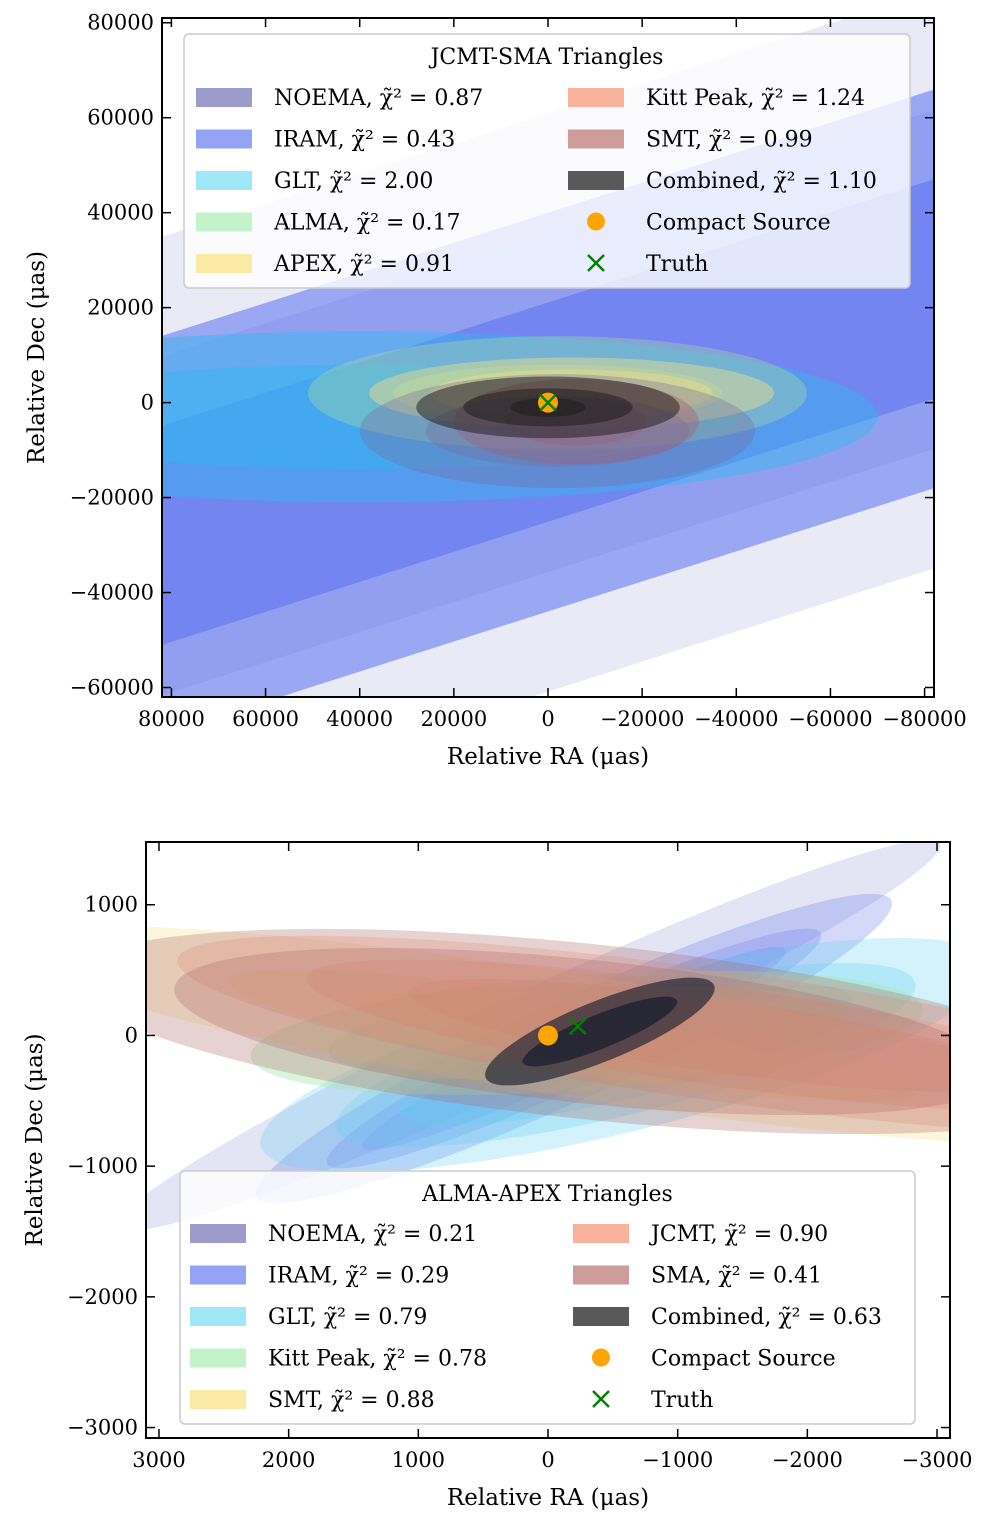 The height and width of the screenshot is (1532, 996). I want to click on x-tick-label: −3000, so click(937, 1460).